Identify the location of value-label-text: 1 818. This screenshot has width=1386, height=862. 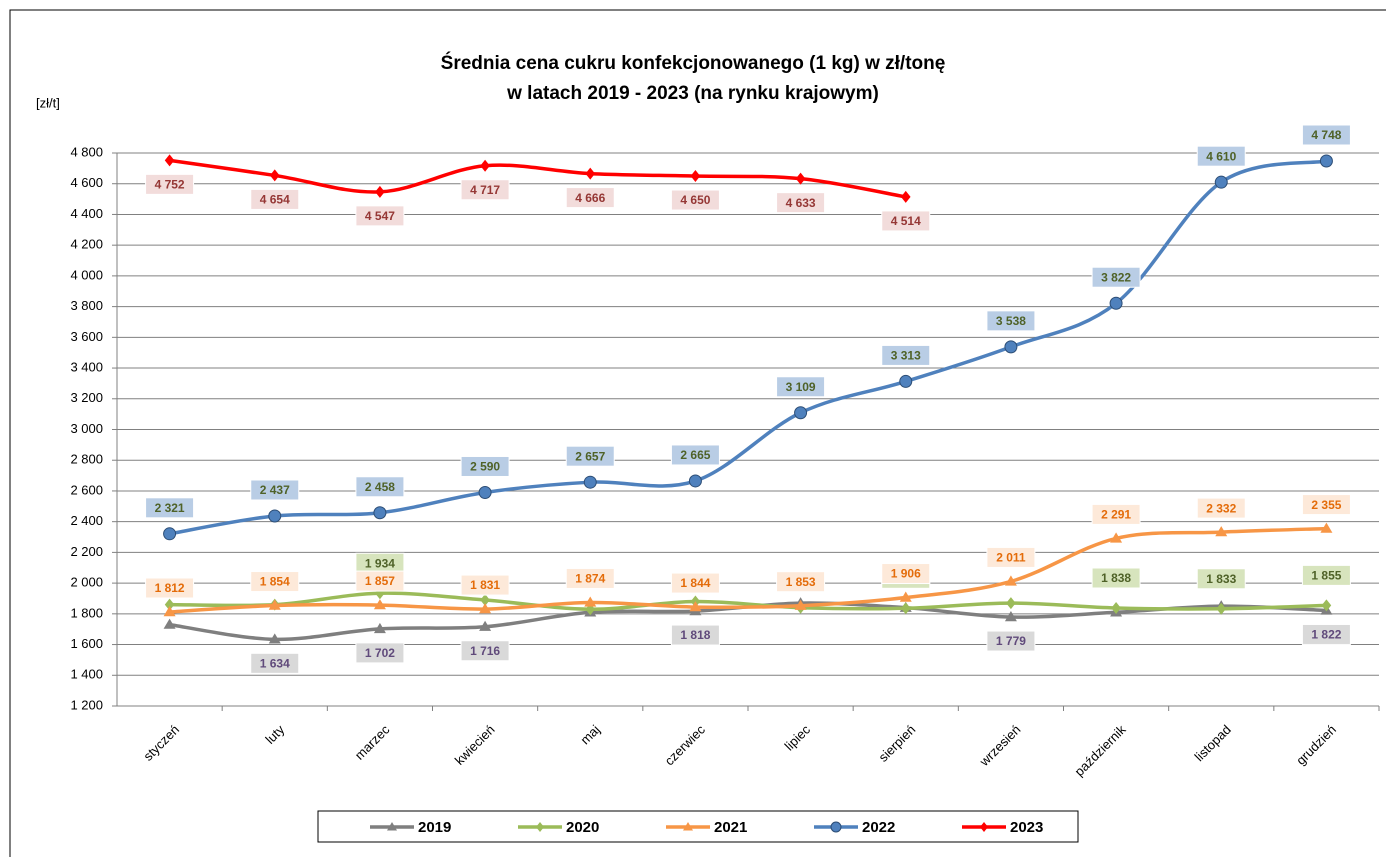
(695, 635).